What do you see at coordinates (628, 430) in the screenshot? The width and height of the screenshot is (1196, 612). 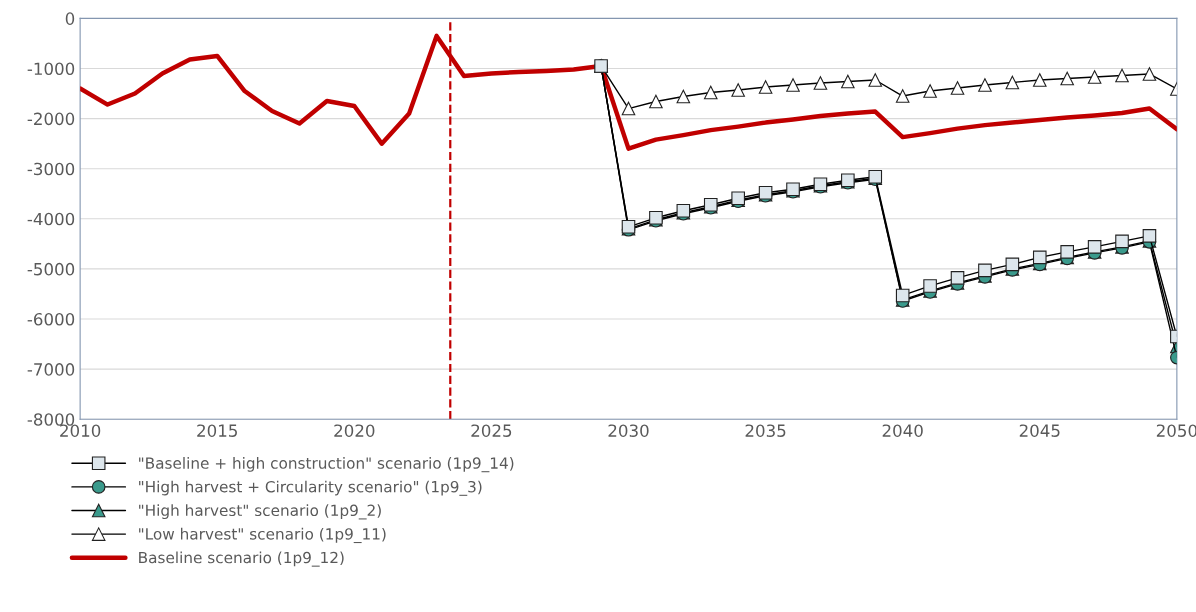 I see `x-tick-label: 2030` at bounding box center [628, 430].